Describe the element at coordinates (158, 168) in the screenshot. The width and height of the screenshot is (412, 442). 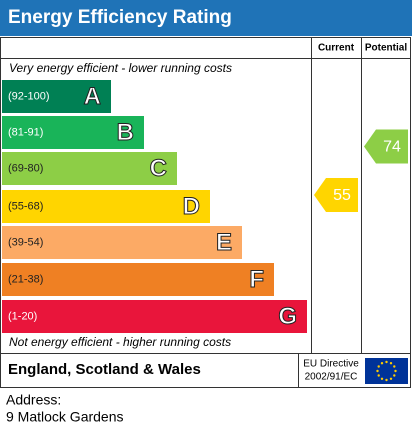
I see `band-letter: C` at that location.